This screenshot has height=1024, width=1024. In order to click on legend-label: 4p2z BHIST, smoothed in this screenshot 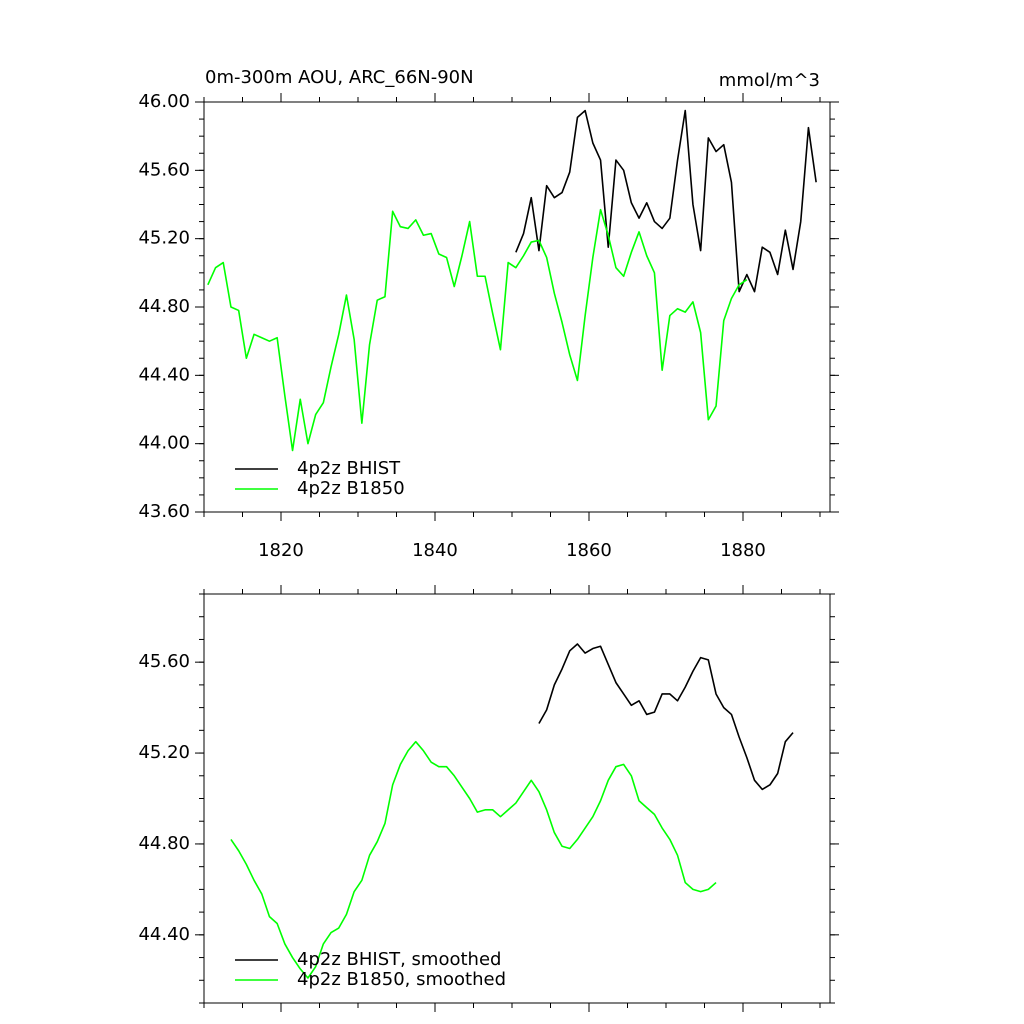, I will do `click(399, 959)`.